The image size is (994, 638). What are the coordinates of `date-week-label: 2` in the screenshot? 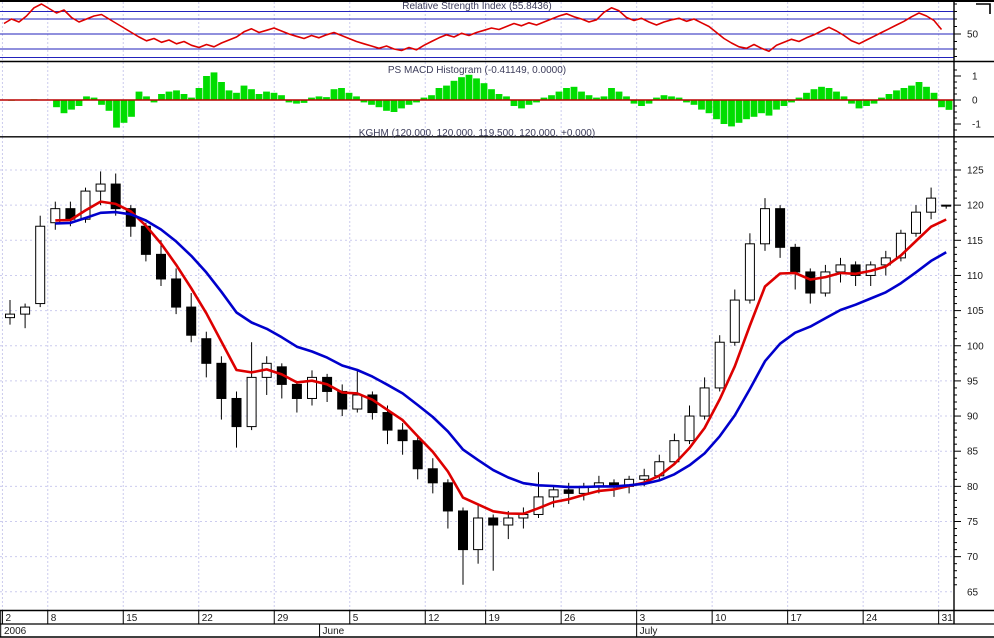 It's located at (8, 618).